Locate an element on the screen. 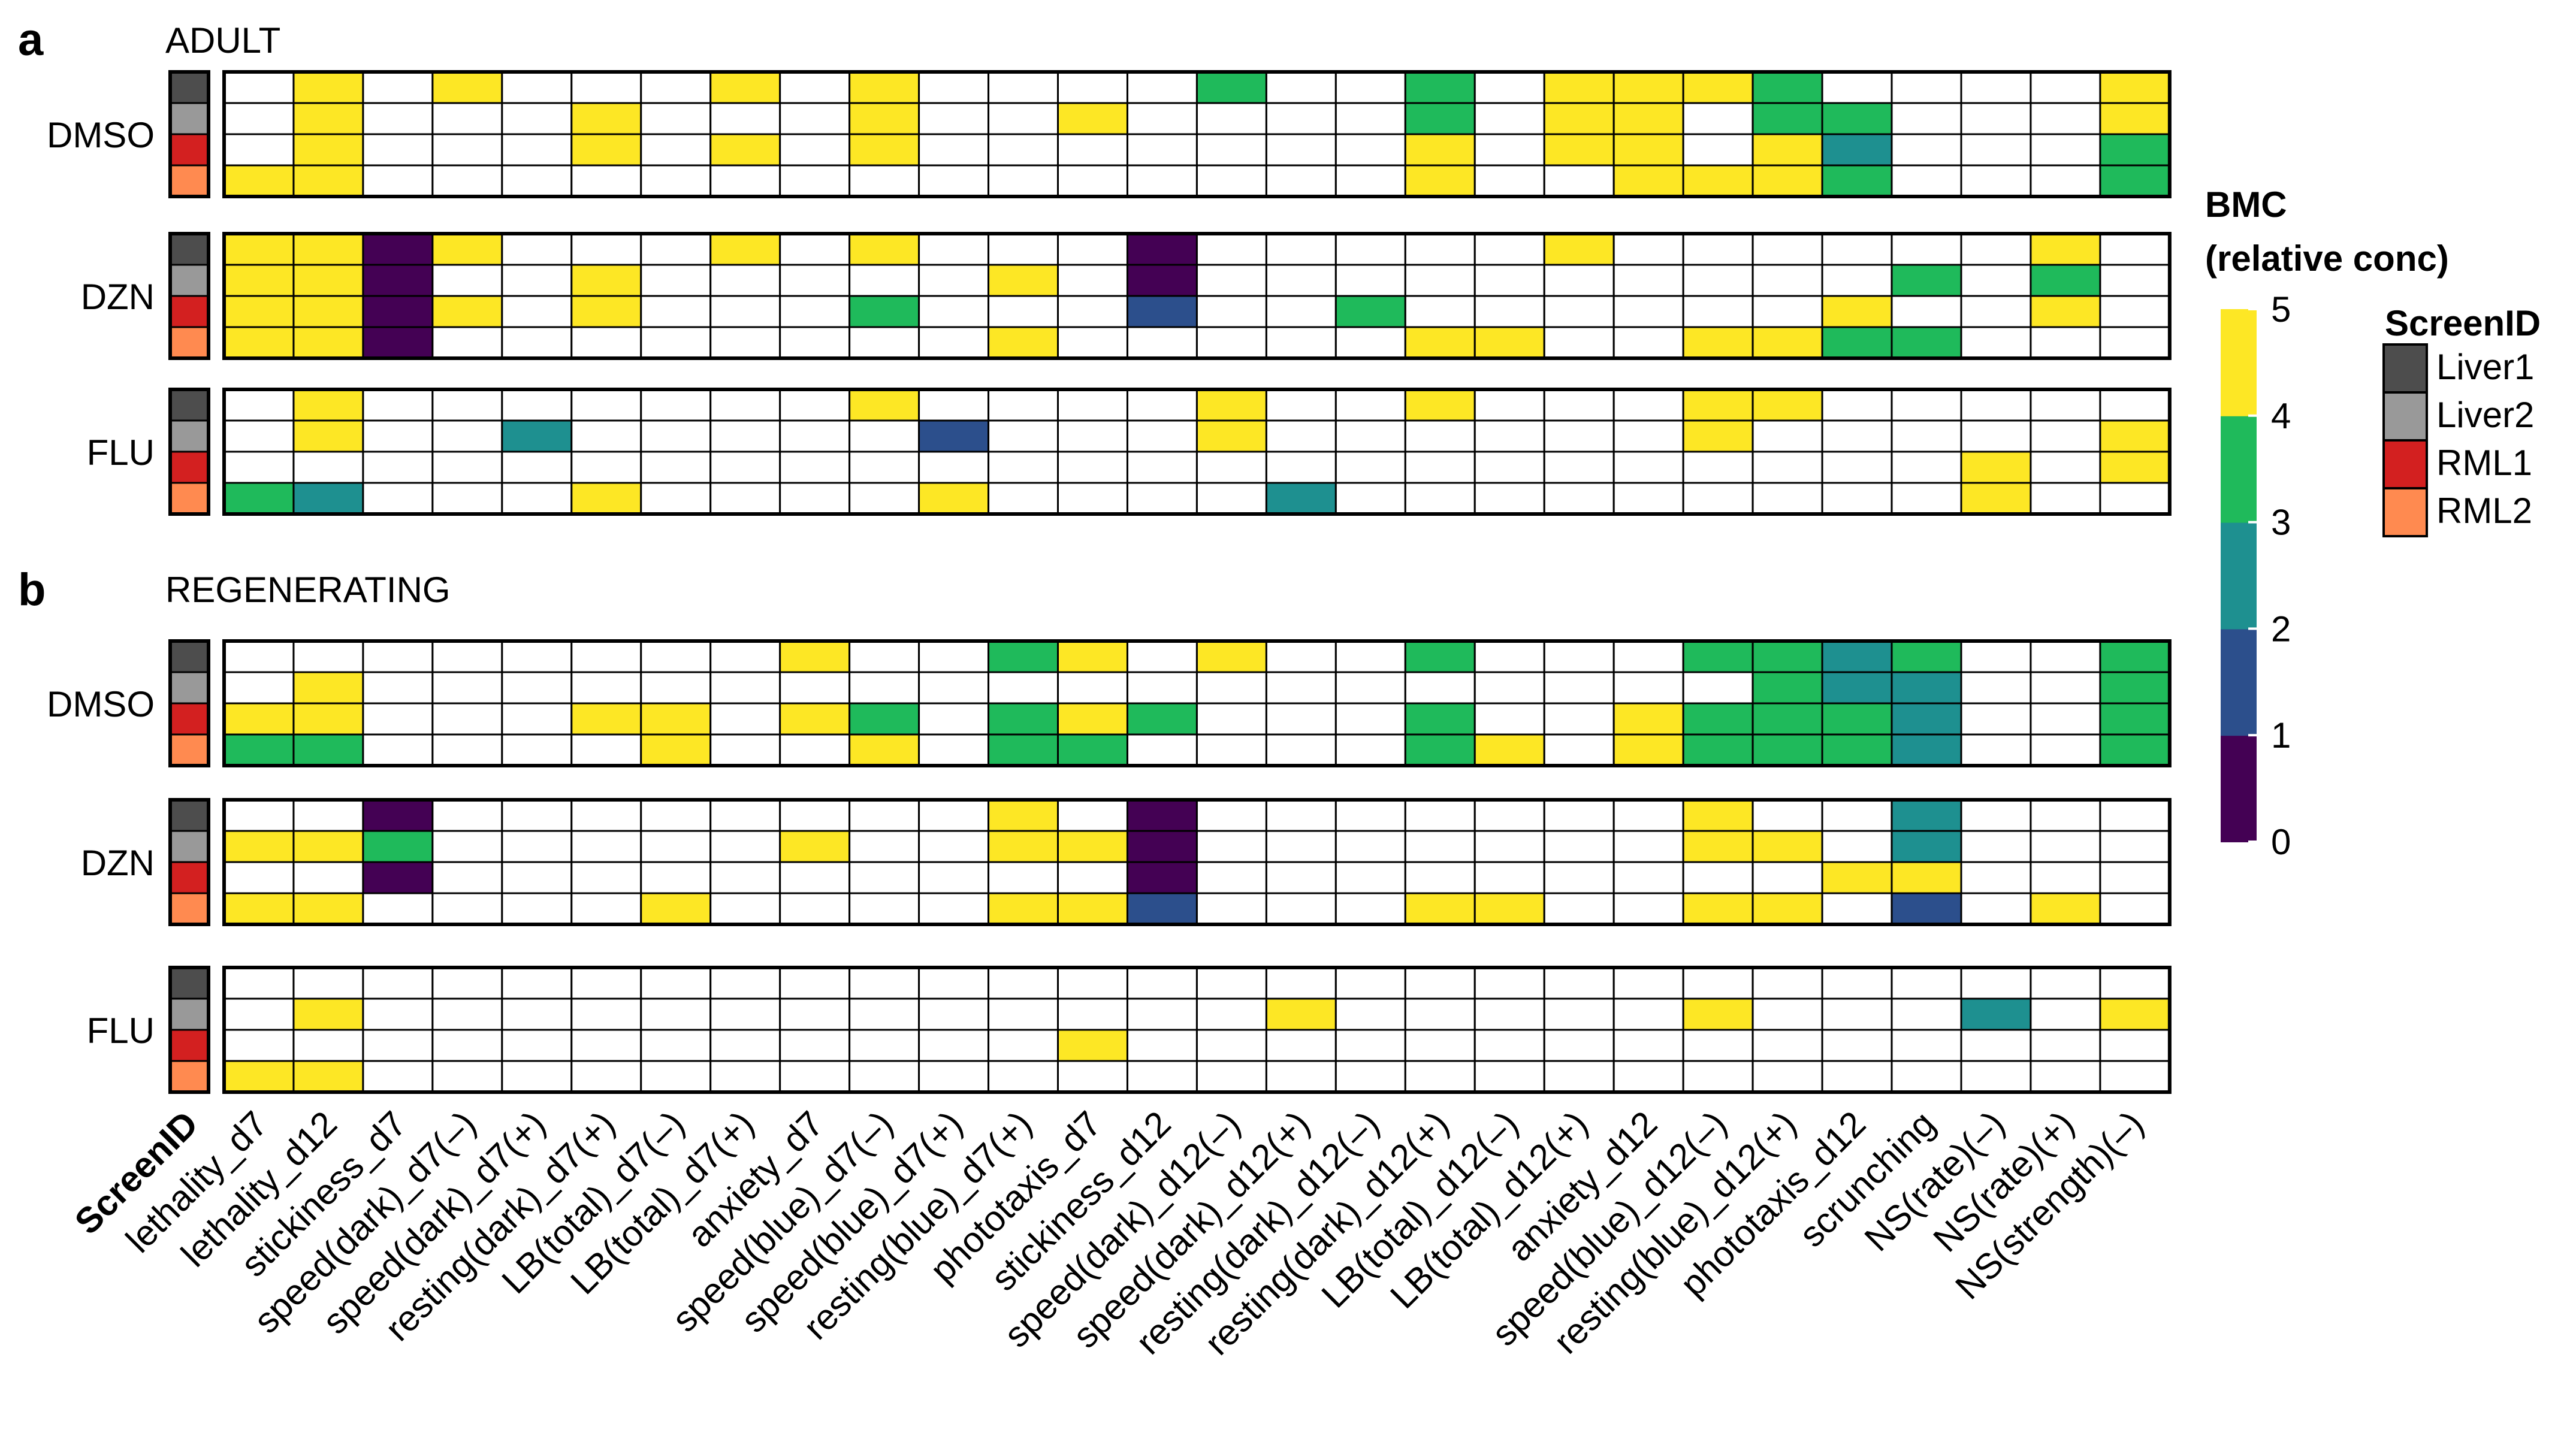 This screenshot has height=1433, width=2576. group-label: FLU is located at coordinates (121, 453).